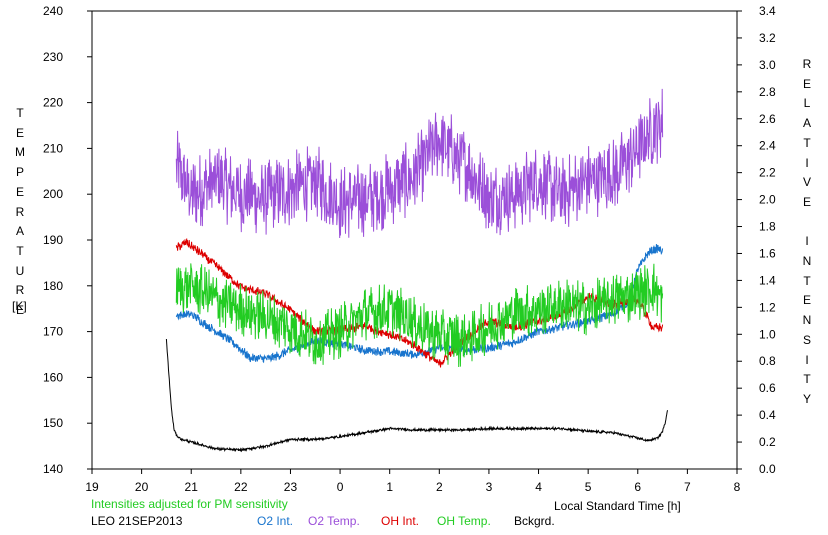 Image resolution: width=828 pixels, height=535 pixels. I want to click on right-y-tick-label: 0.6, so click(767, 388).